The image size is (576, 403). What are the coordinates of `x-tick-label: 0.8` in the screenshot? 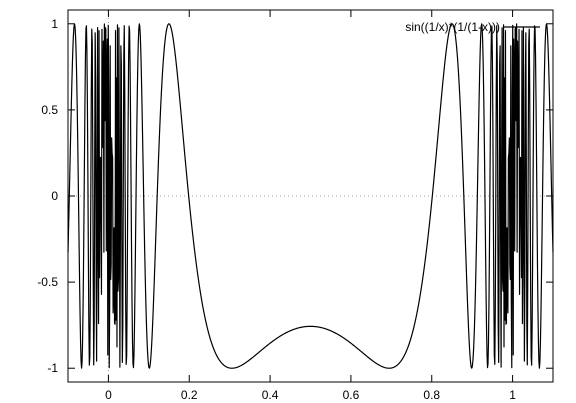 It's located at (431, 395).